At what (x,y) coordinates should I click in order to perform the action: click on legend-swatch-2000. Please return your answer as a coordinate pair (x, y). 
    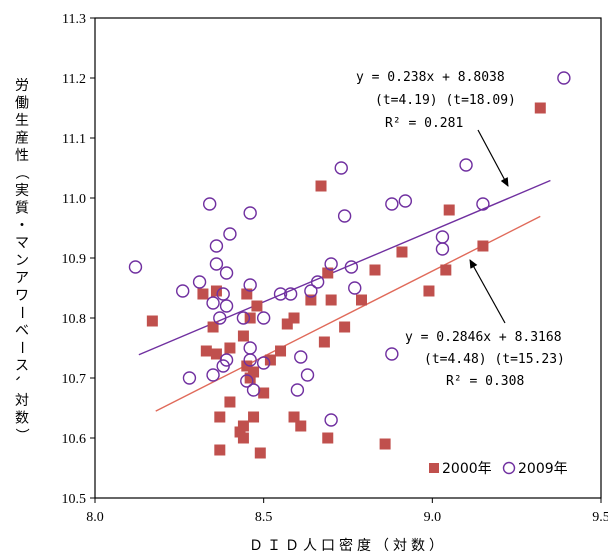
    Looking at the image, I should click on (434, 468).